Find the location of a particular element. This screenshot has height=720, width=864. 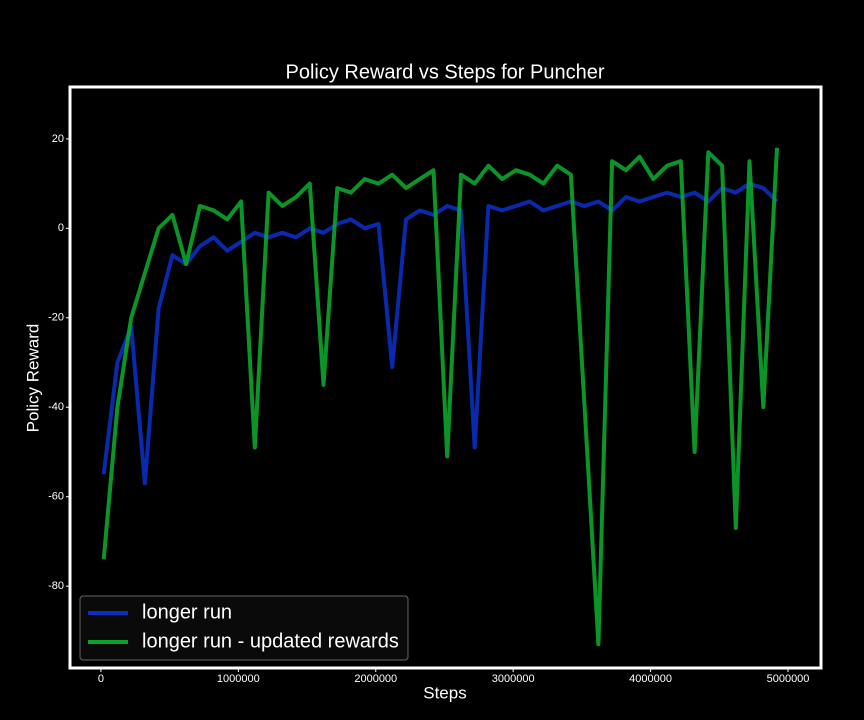

y-tick-label: -60 is located at coordinates (56, 497).